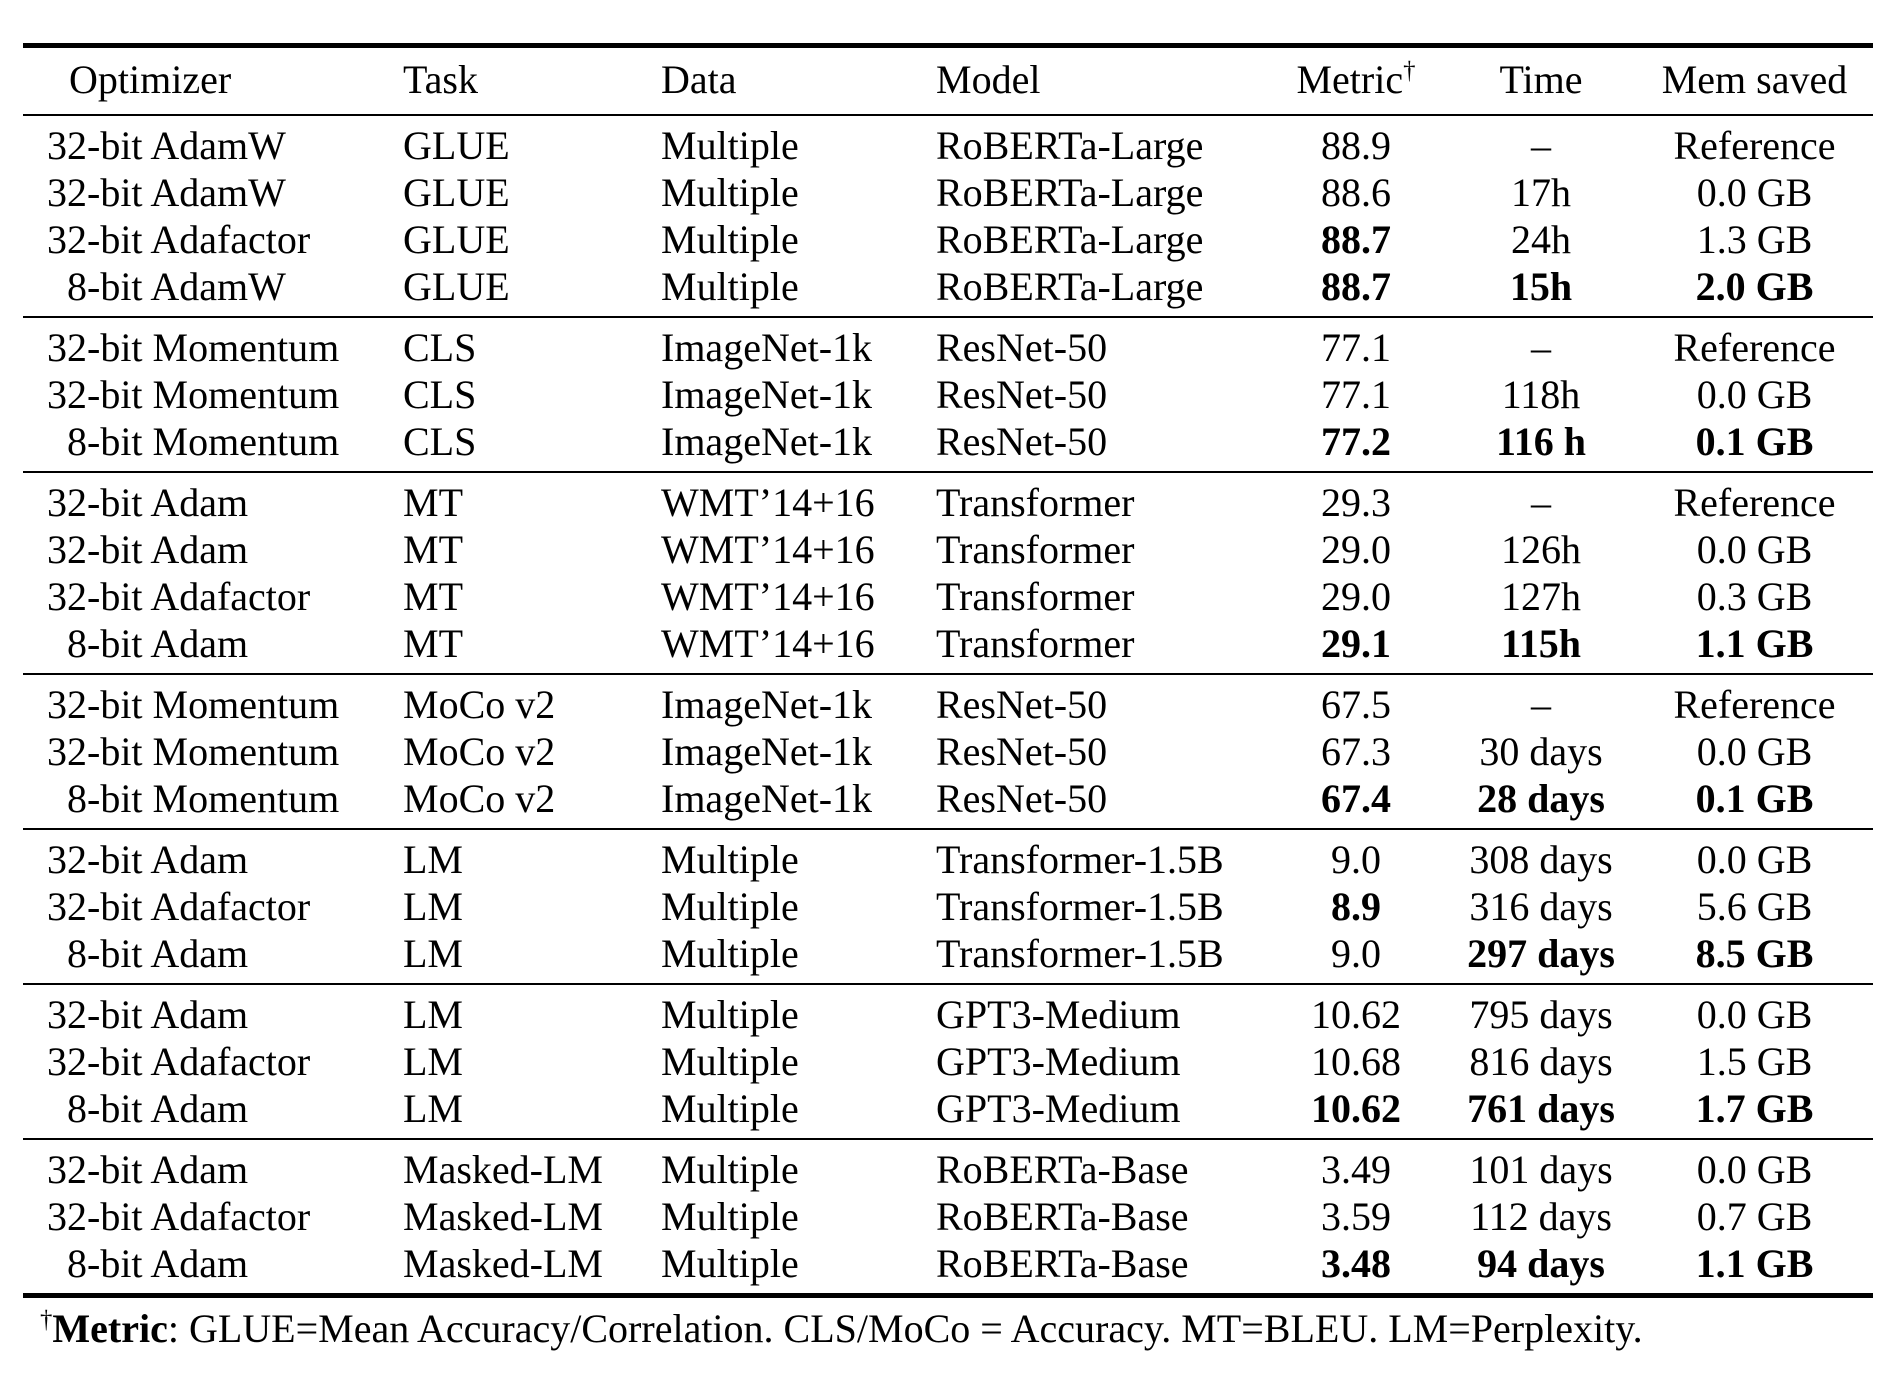  I want to click on optimizer-cell: 32-bit Adafactor, so click(213, 1061).